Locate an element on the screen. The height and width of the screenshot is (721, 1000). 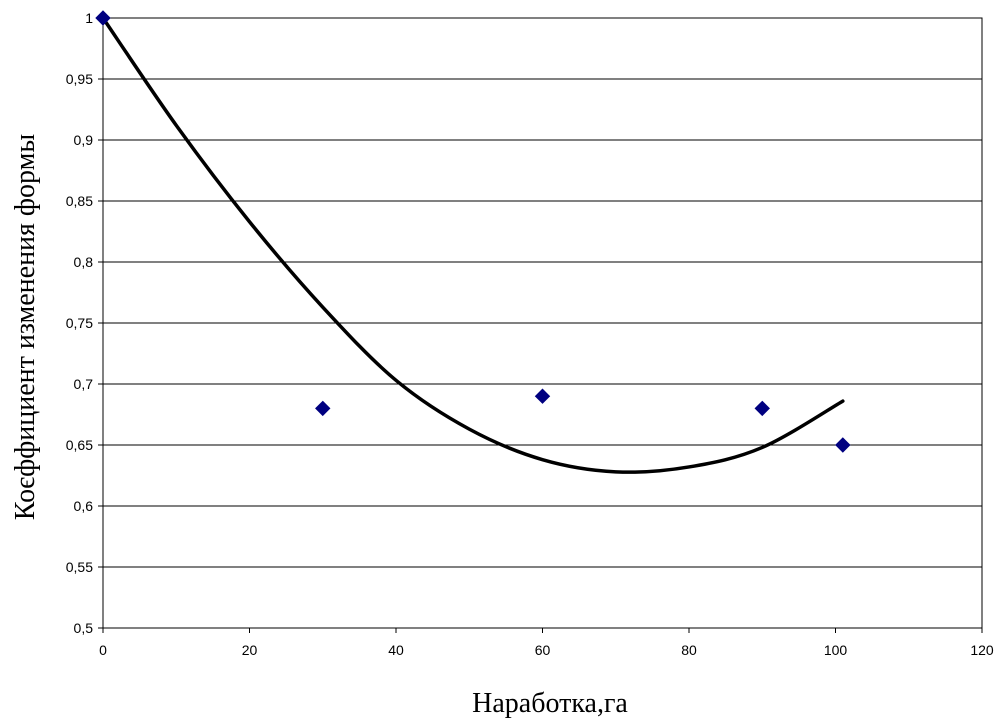
y-axis: 0,5 0,55 0,6 0,65 0,7 0,75 0,8 0,85 0,9 0,95 1 is located at coordinates (84, 323).